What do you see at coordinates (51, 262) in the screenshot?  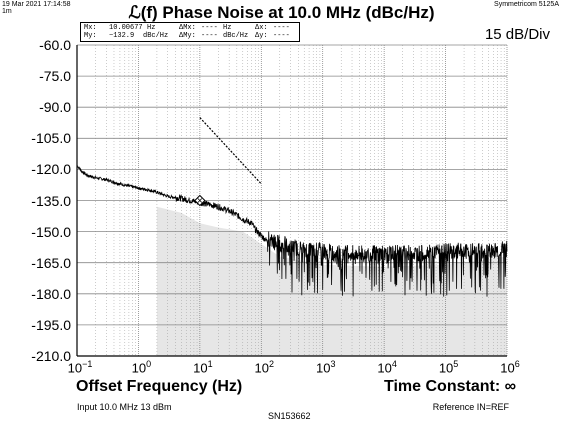 I see `y-tick-label: -165.0` at bounding box center [51, 262].